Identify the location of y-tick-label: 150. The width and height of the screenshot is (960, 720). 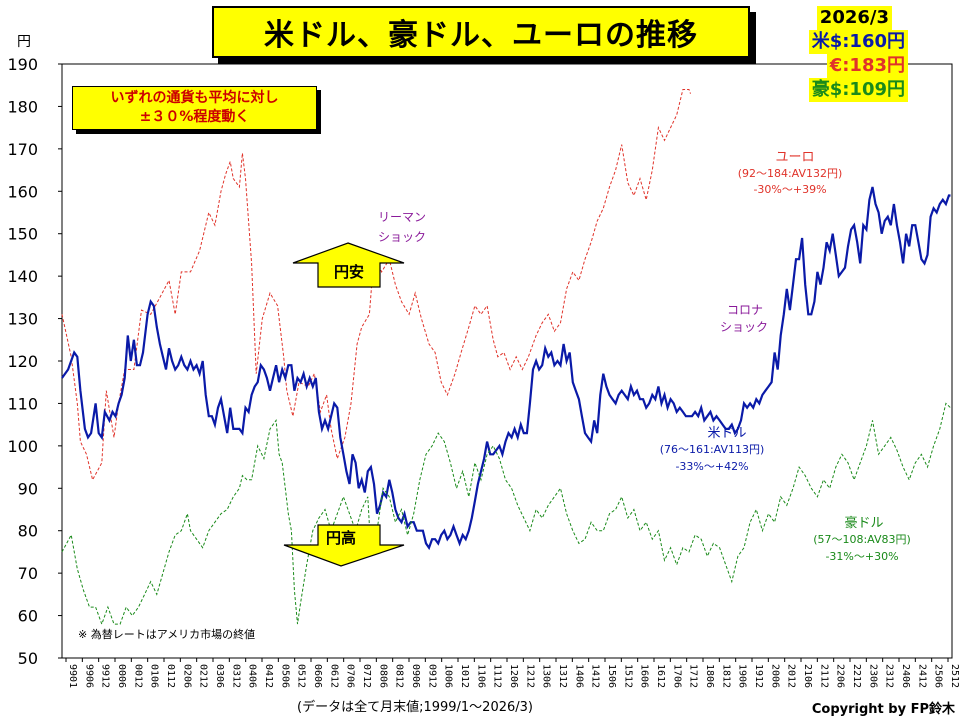
(22, 234).